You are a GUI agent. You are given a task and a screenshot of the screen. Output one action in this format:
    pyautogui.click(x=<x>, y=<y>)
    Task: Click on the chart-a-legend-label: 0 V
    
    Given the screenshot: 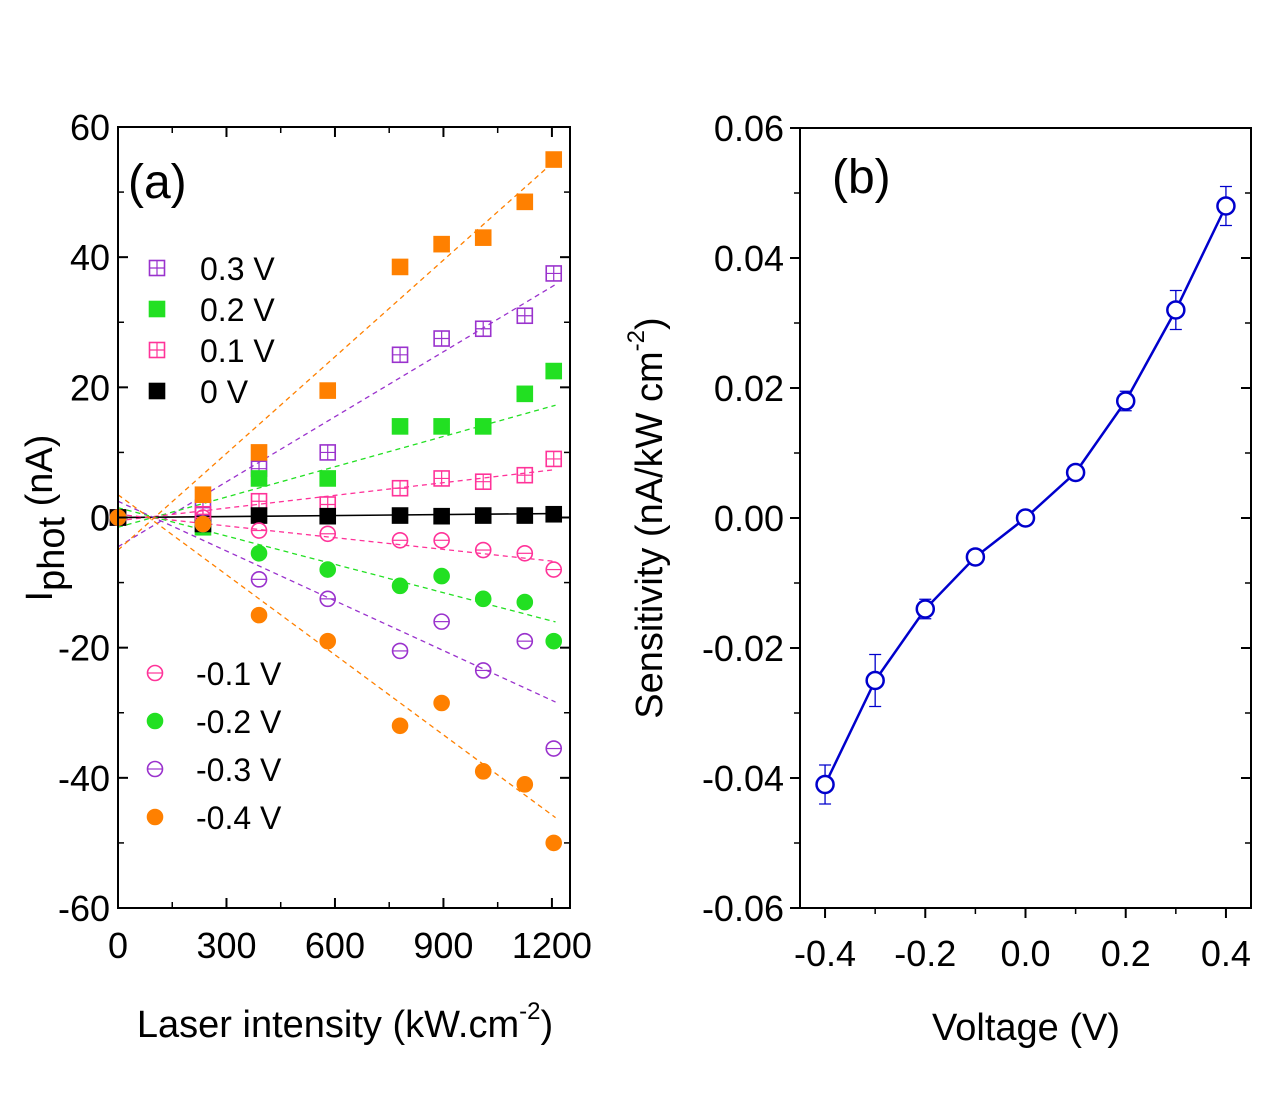 What is the action you would take?
    pyautogui.click(x=224, y=392)
    